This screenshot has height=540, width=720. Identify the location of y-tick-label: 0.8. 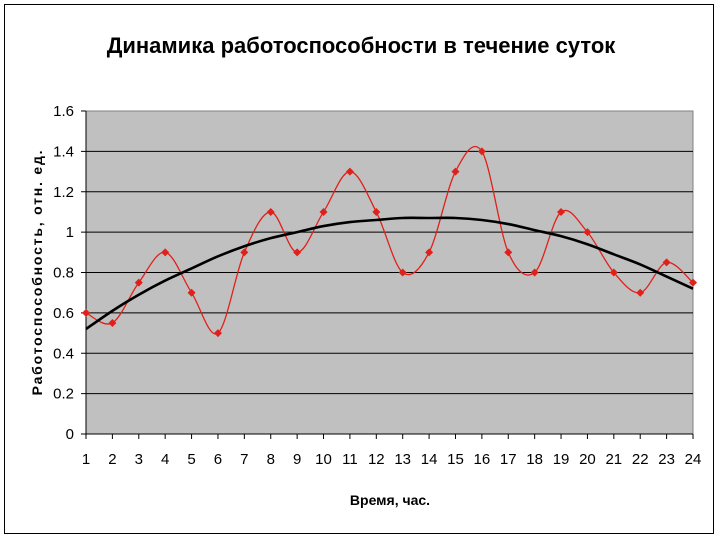
(63, 273).